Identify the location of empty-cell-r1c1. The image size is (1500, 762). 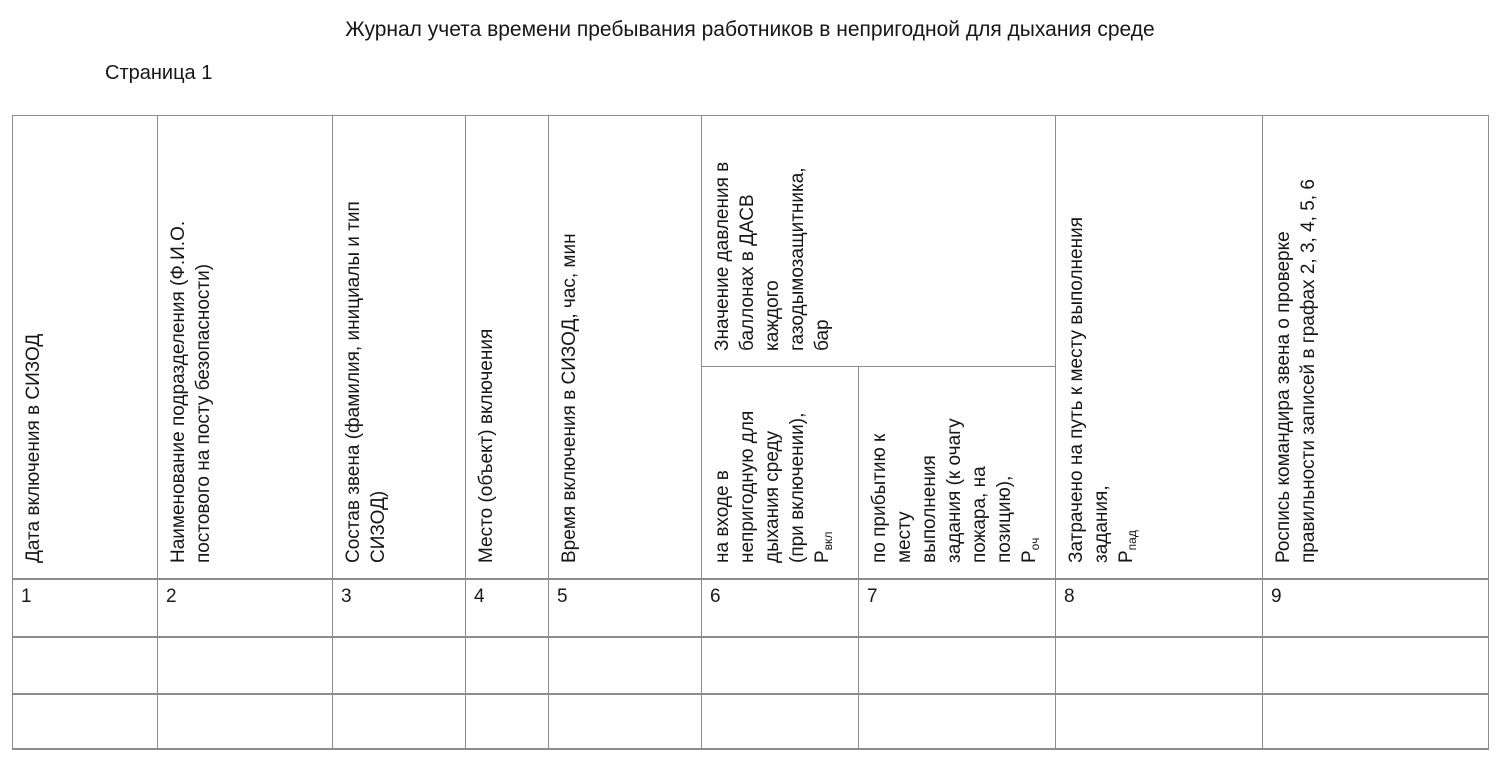
(85, 665).